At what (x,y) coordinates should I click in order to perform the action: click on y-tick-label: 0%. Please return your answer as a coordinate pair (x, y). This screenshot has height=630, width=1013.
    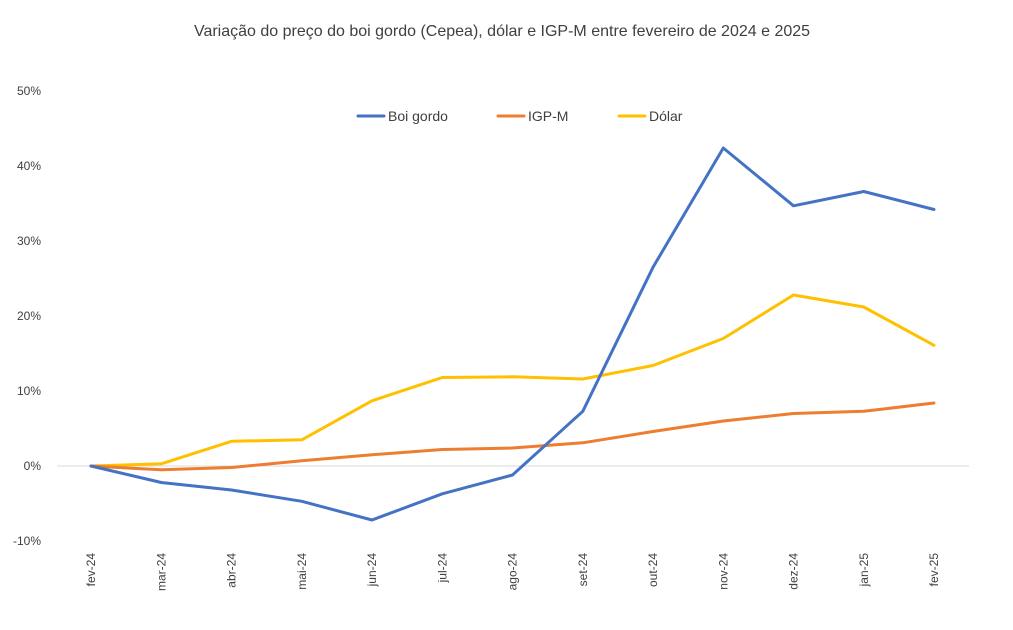
    Looking at the image, I should click on (33, 466).